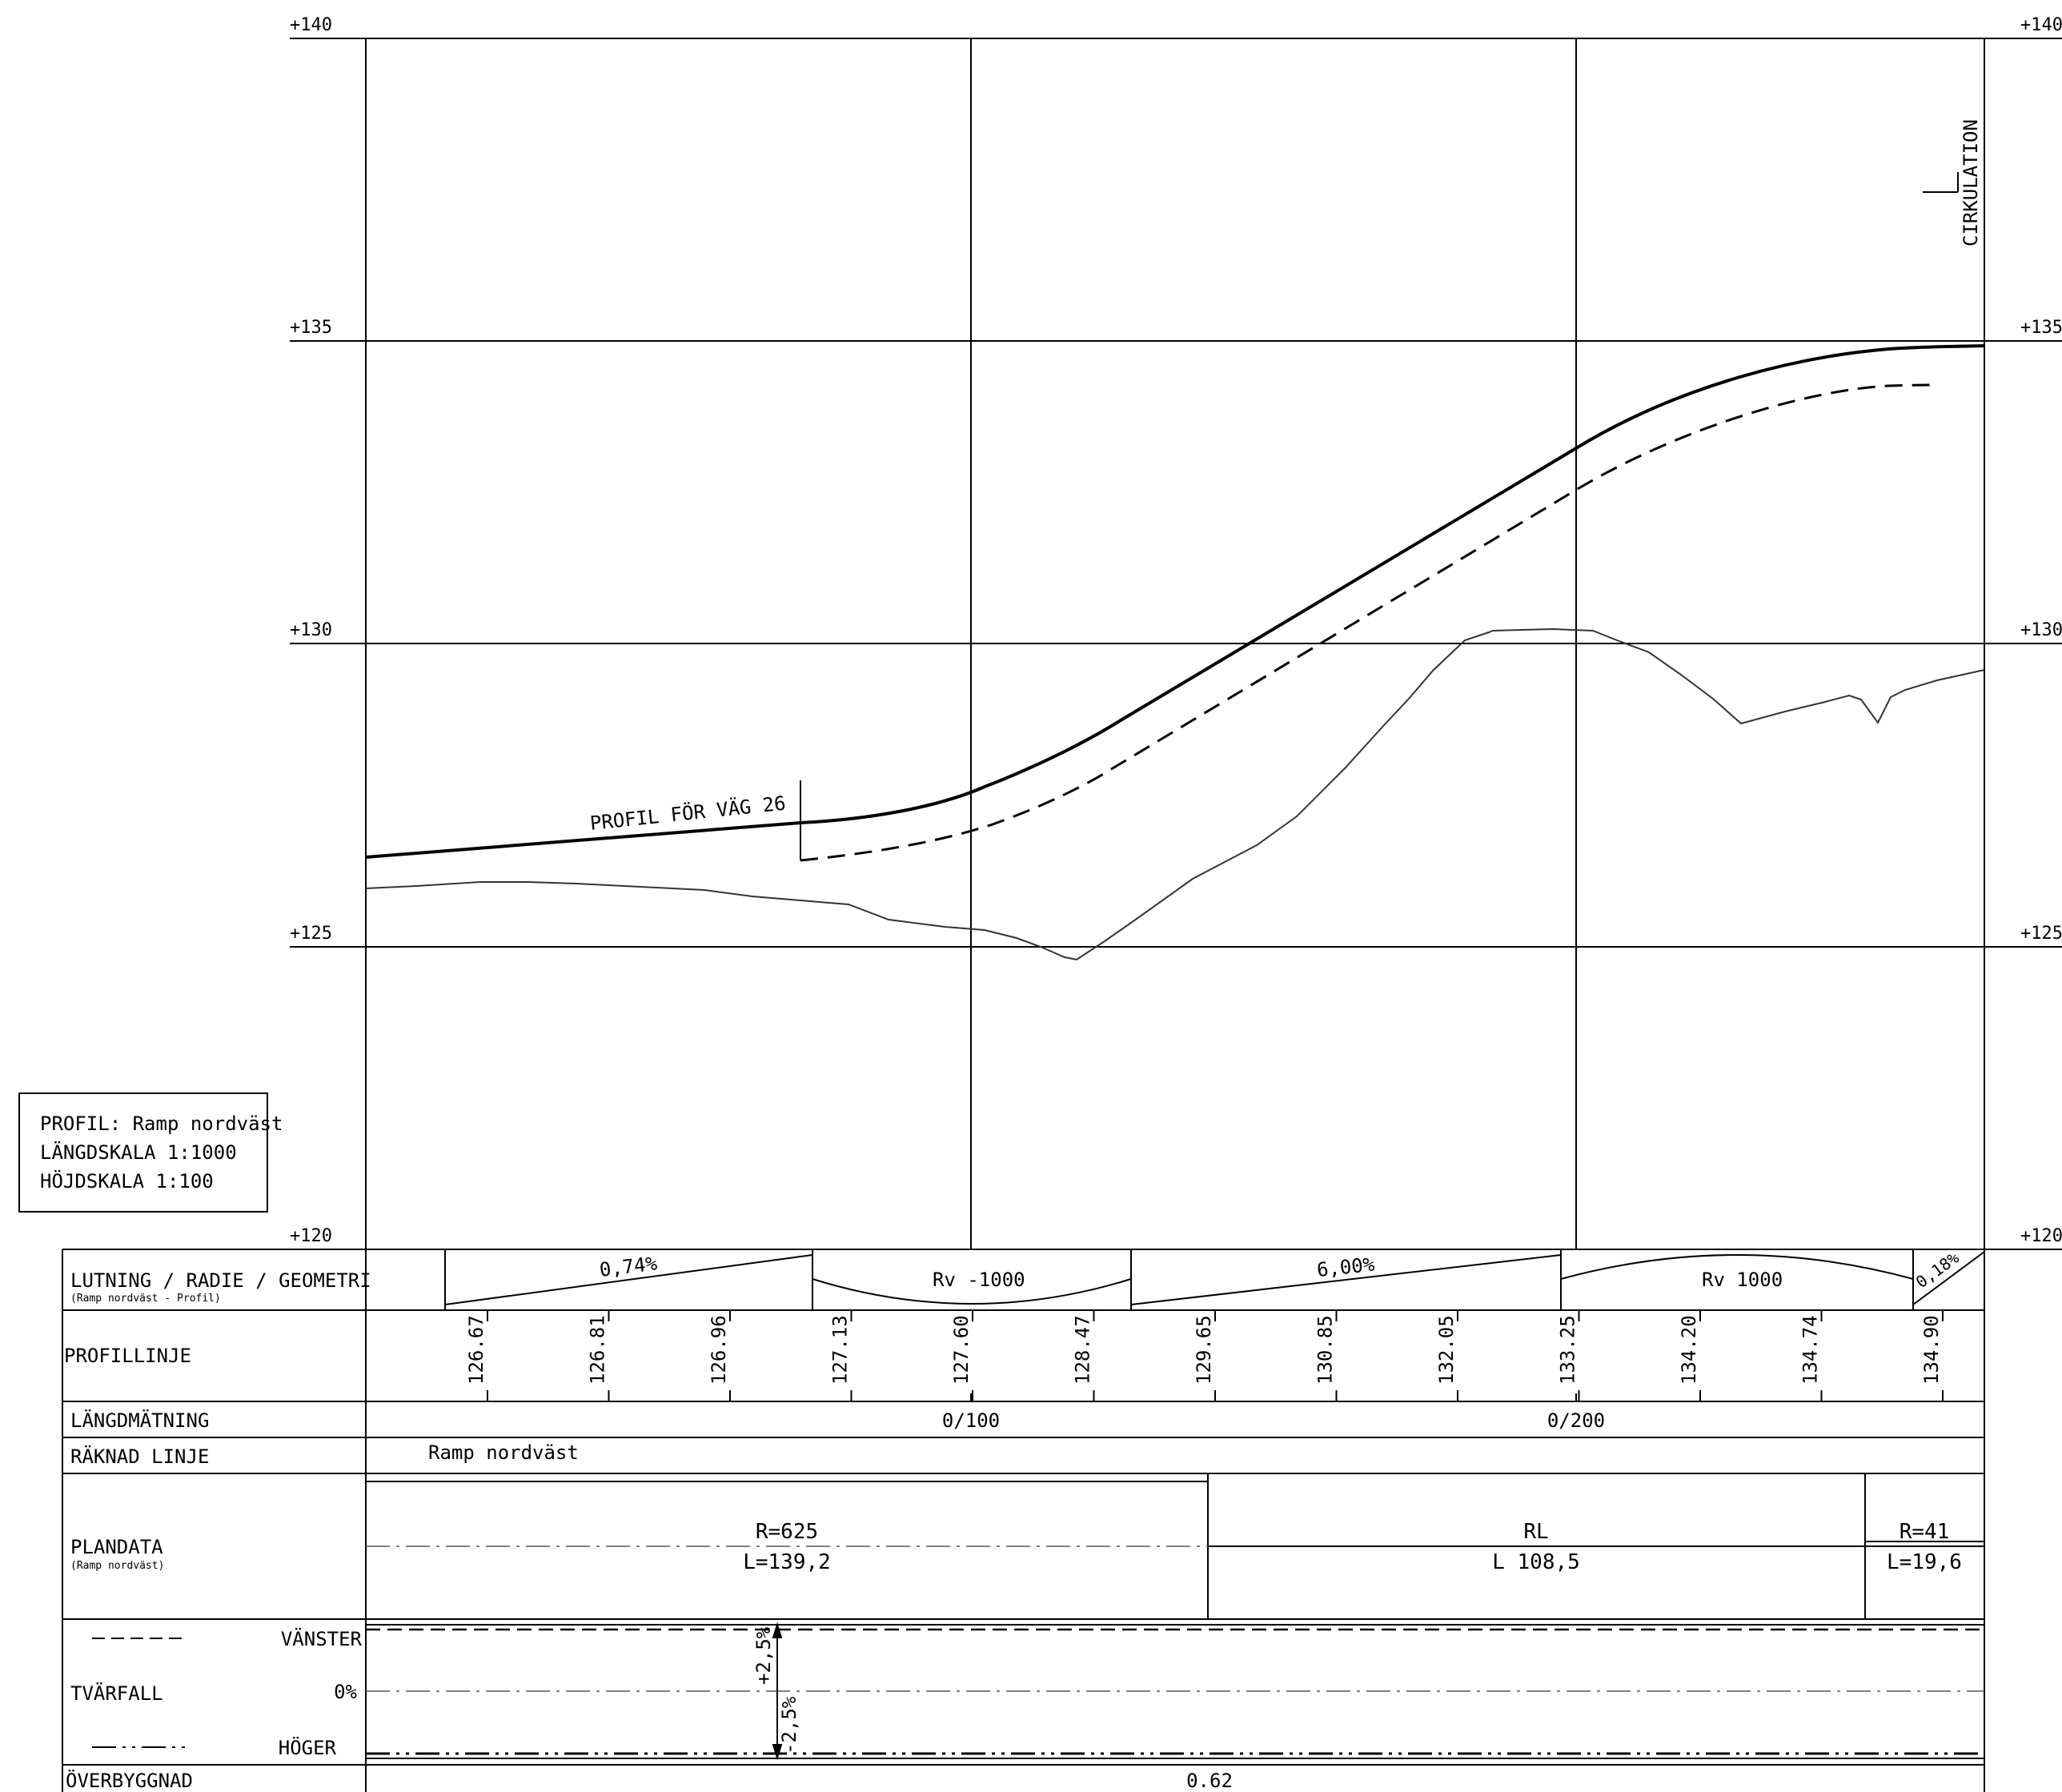 The image size is (2062, 1792). Describe the element at coordinates (763, 1655) in the screenshot. I see `tvarfall-up-value: +2,5%` at that location.